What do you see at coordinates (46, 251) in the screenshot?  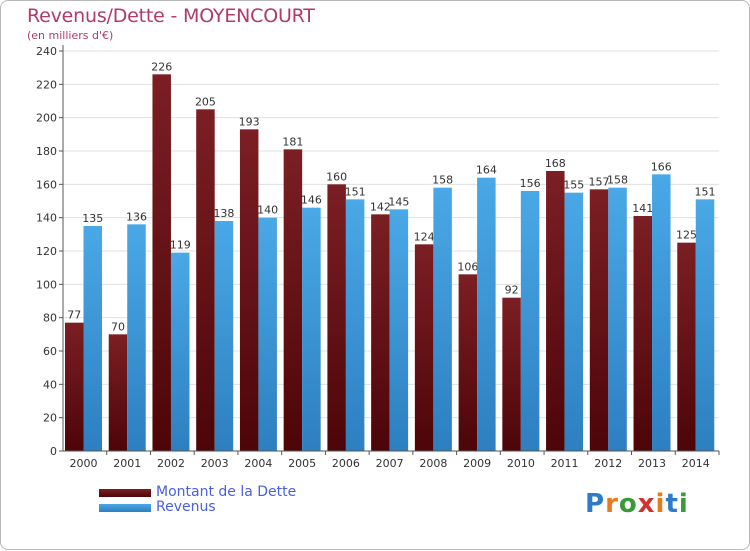 I see `y-tick-label: 120` at bounding box center [46, 251].